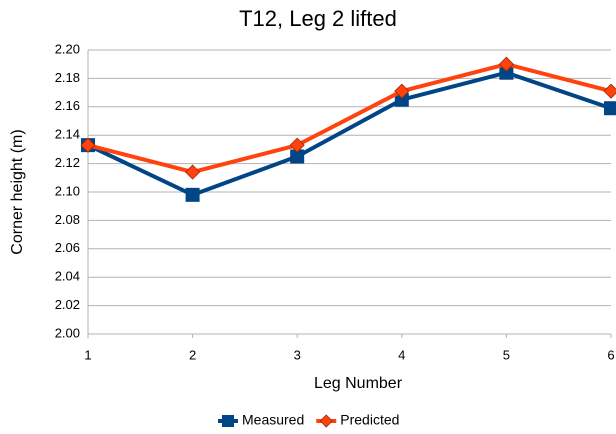 This screenshot has width=616, height=434. I want to click on chart-title: T12, Leg 2 lifted, so click(318, 18).